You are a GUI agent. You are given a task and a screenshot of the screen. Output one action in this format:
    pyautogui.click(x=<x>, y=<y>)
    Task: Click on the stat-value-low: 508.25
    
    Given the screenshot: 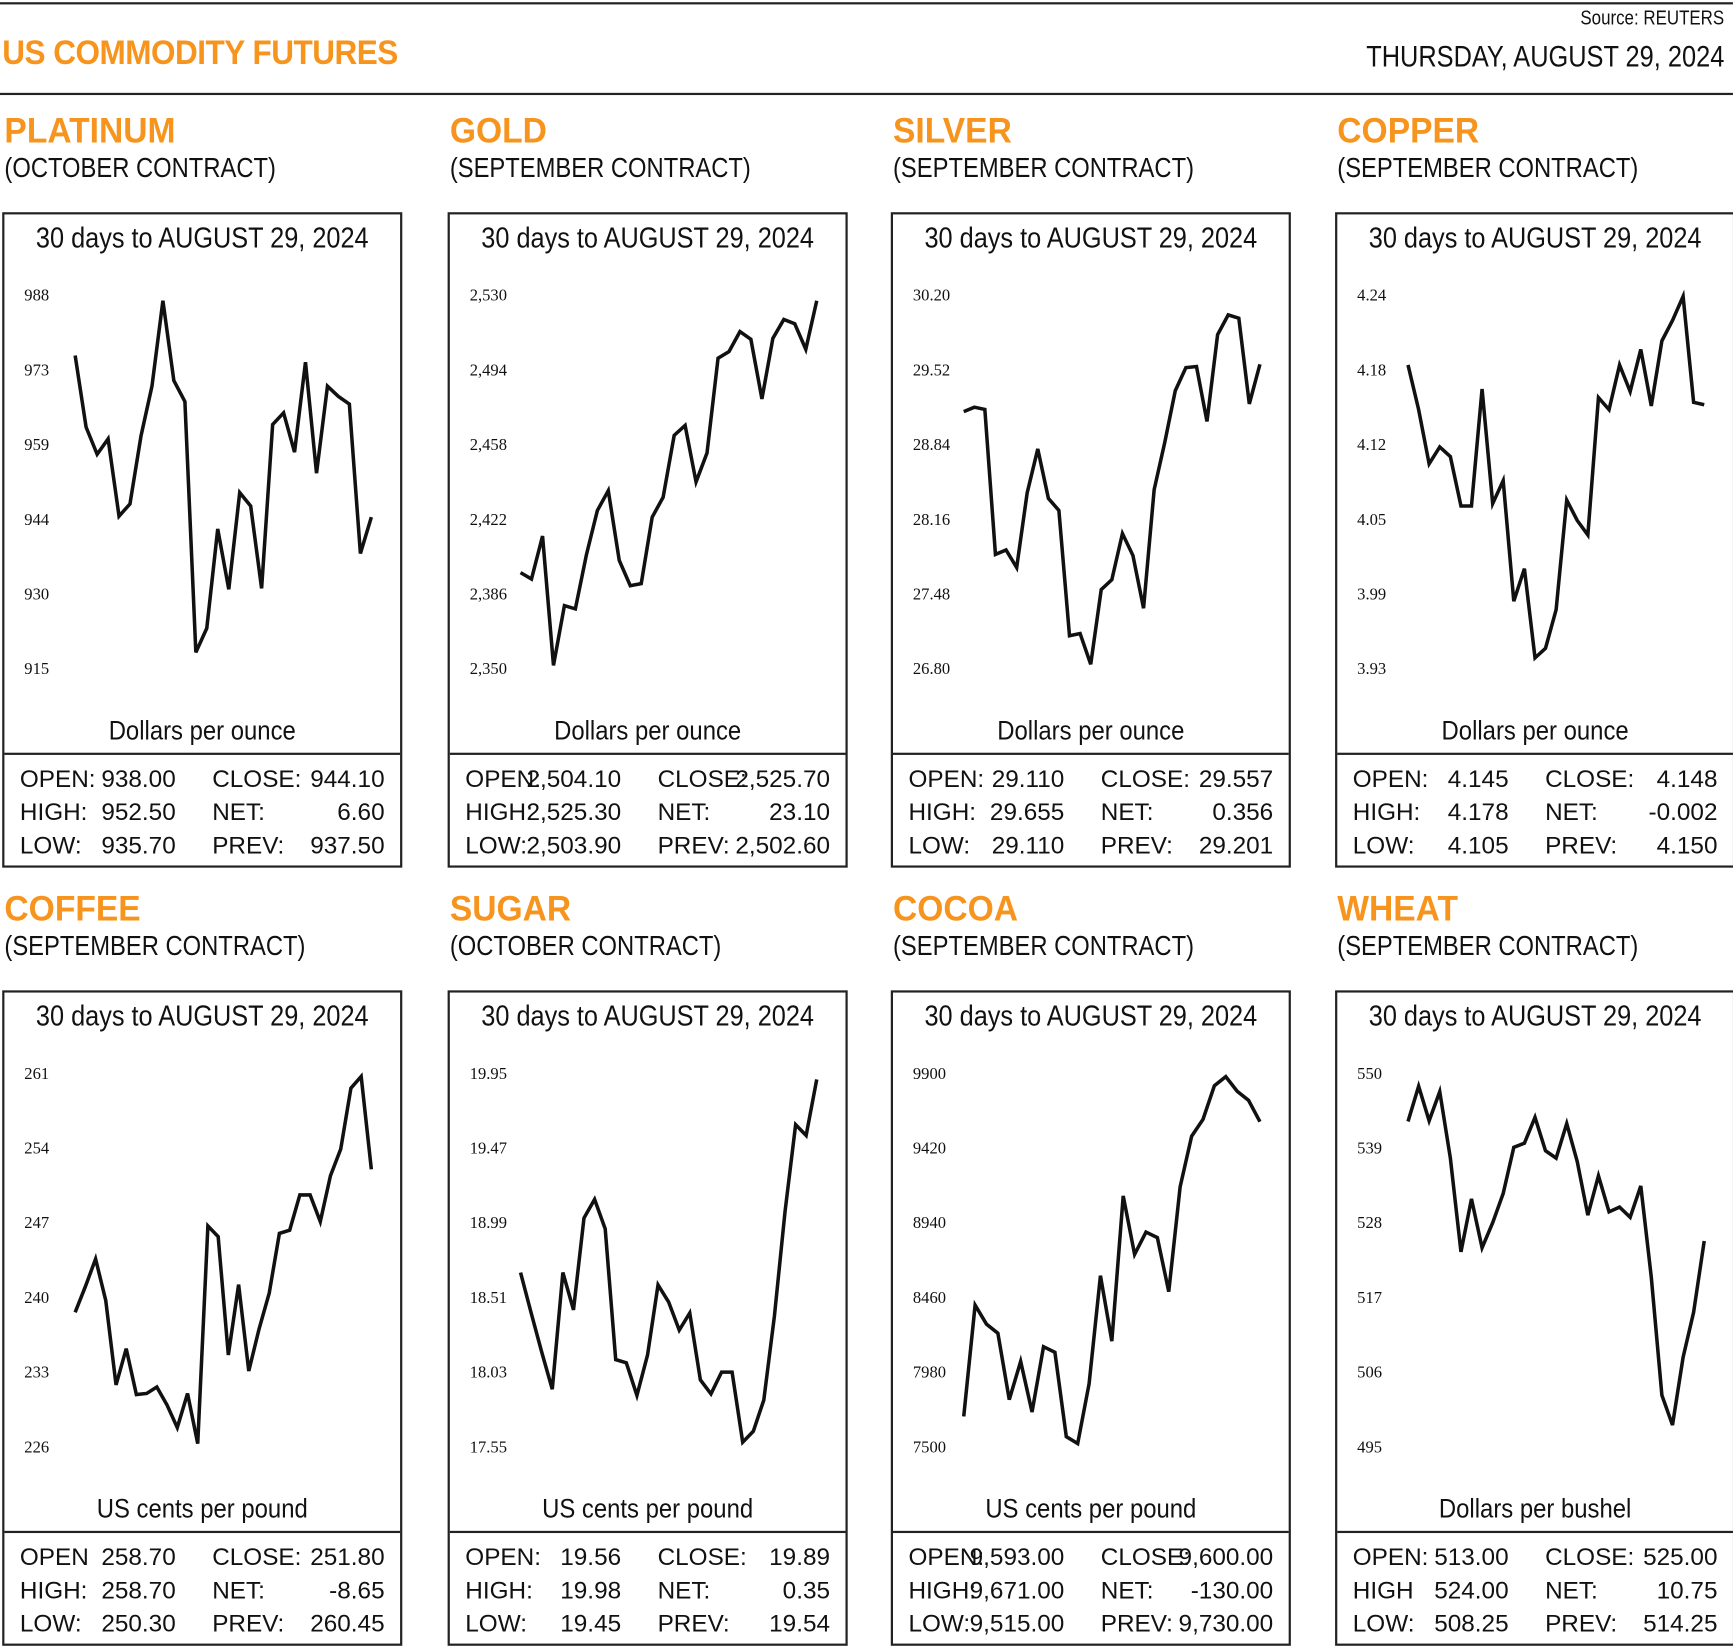 What is the action you would take?
    pyautogui.click(x=1471, y=1623)
    